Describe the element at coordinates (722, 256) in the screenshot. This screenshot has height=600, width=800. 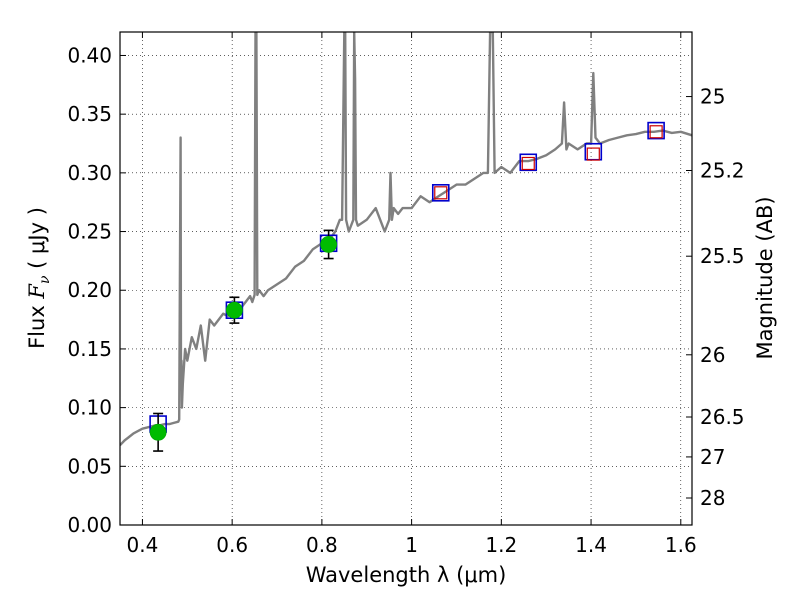
I see `y2-tick-label: 25.5` at that location.